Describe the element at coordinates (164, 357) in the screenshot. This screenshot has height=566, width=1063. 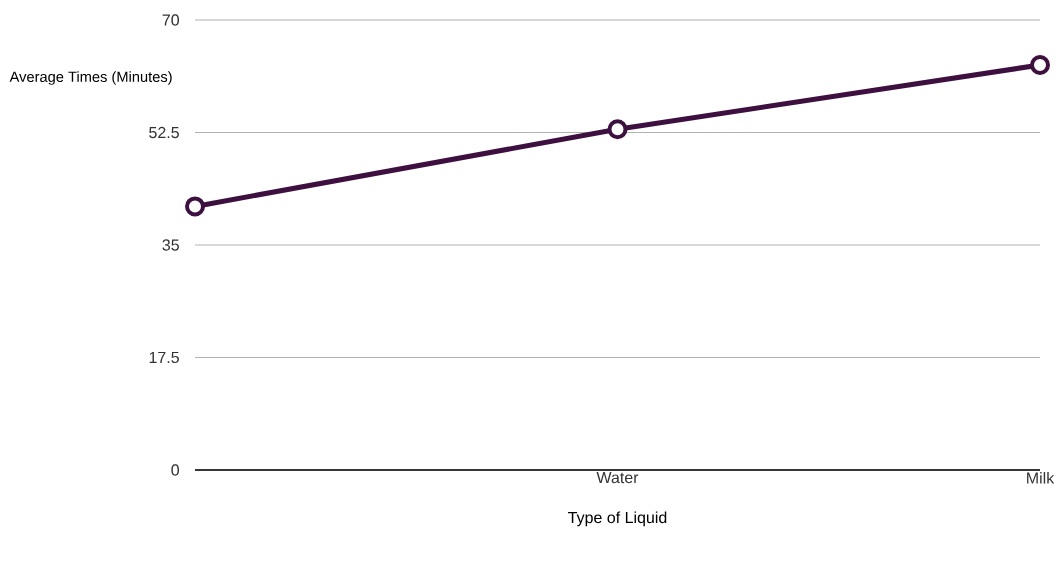
I see `y-tick-label: 17.5` at that location.